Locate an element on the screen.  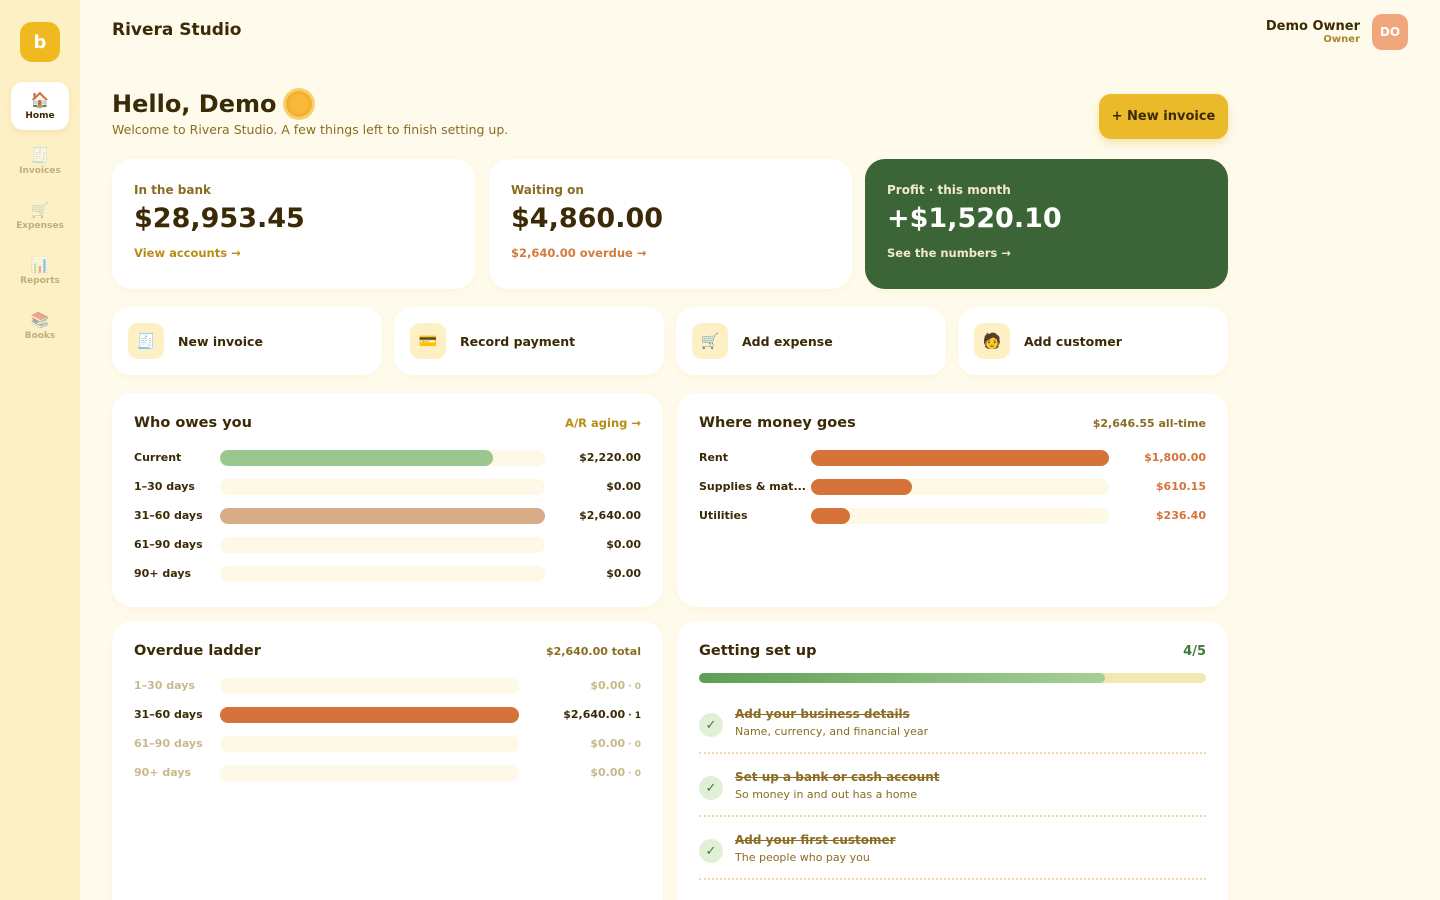
add-expense-action: 🛒 Add expense is located at coordinates (811, 341).